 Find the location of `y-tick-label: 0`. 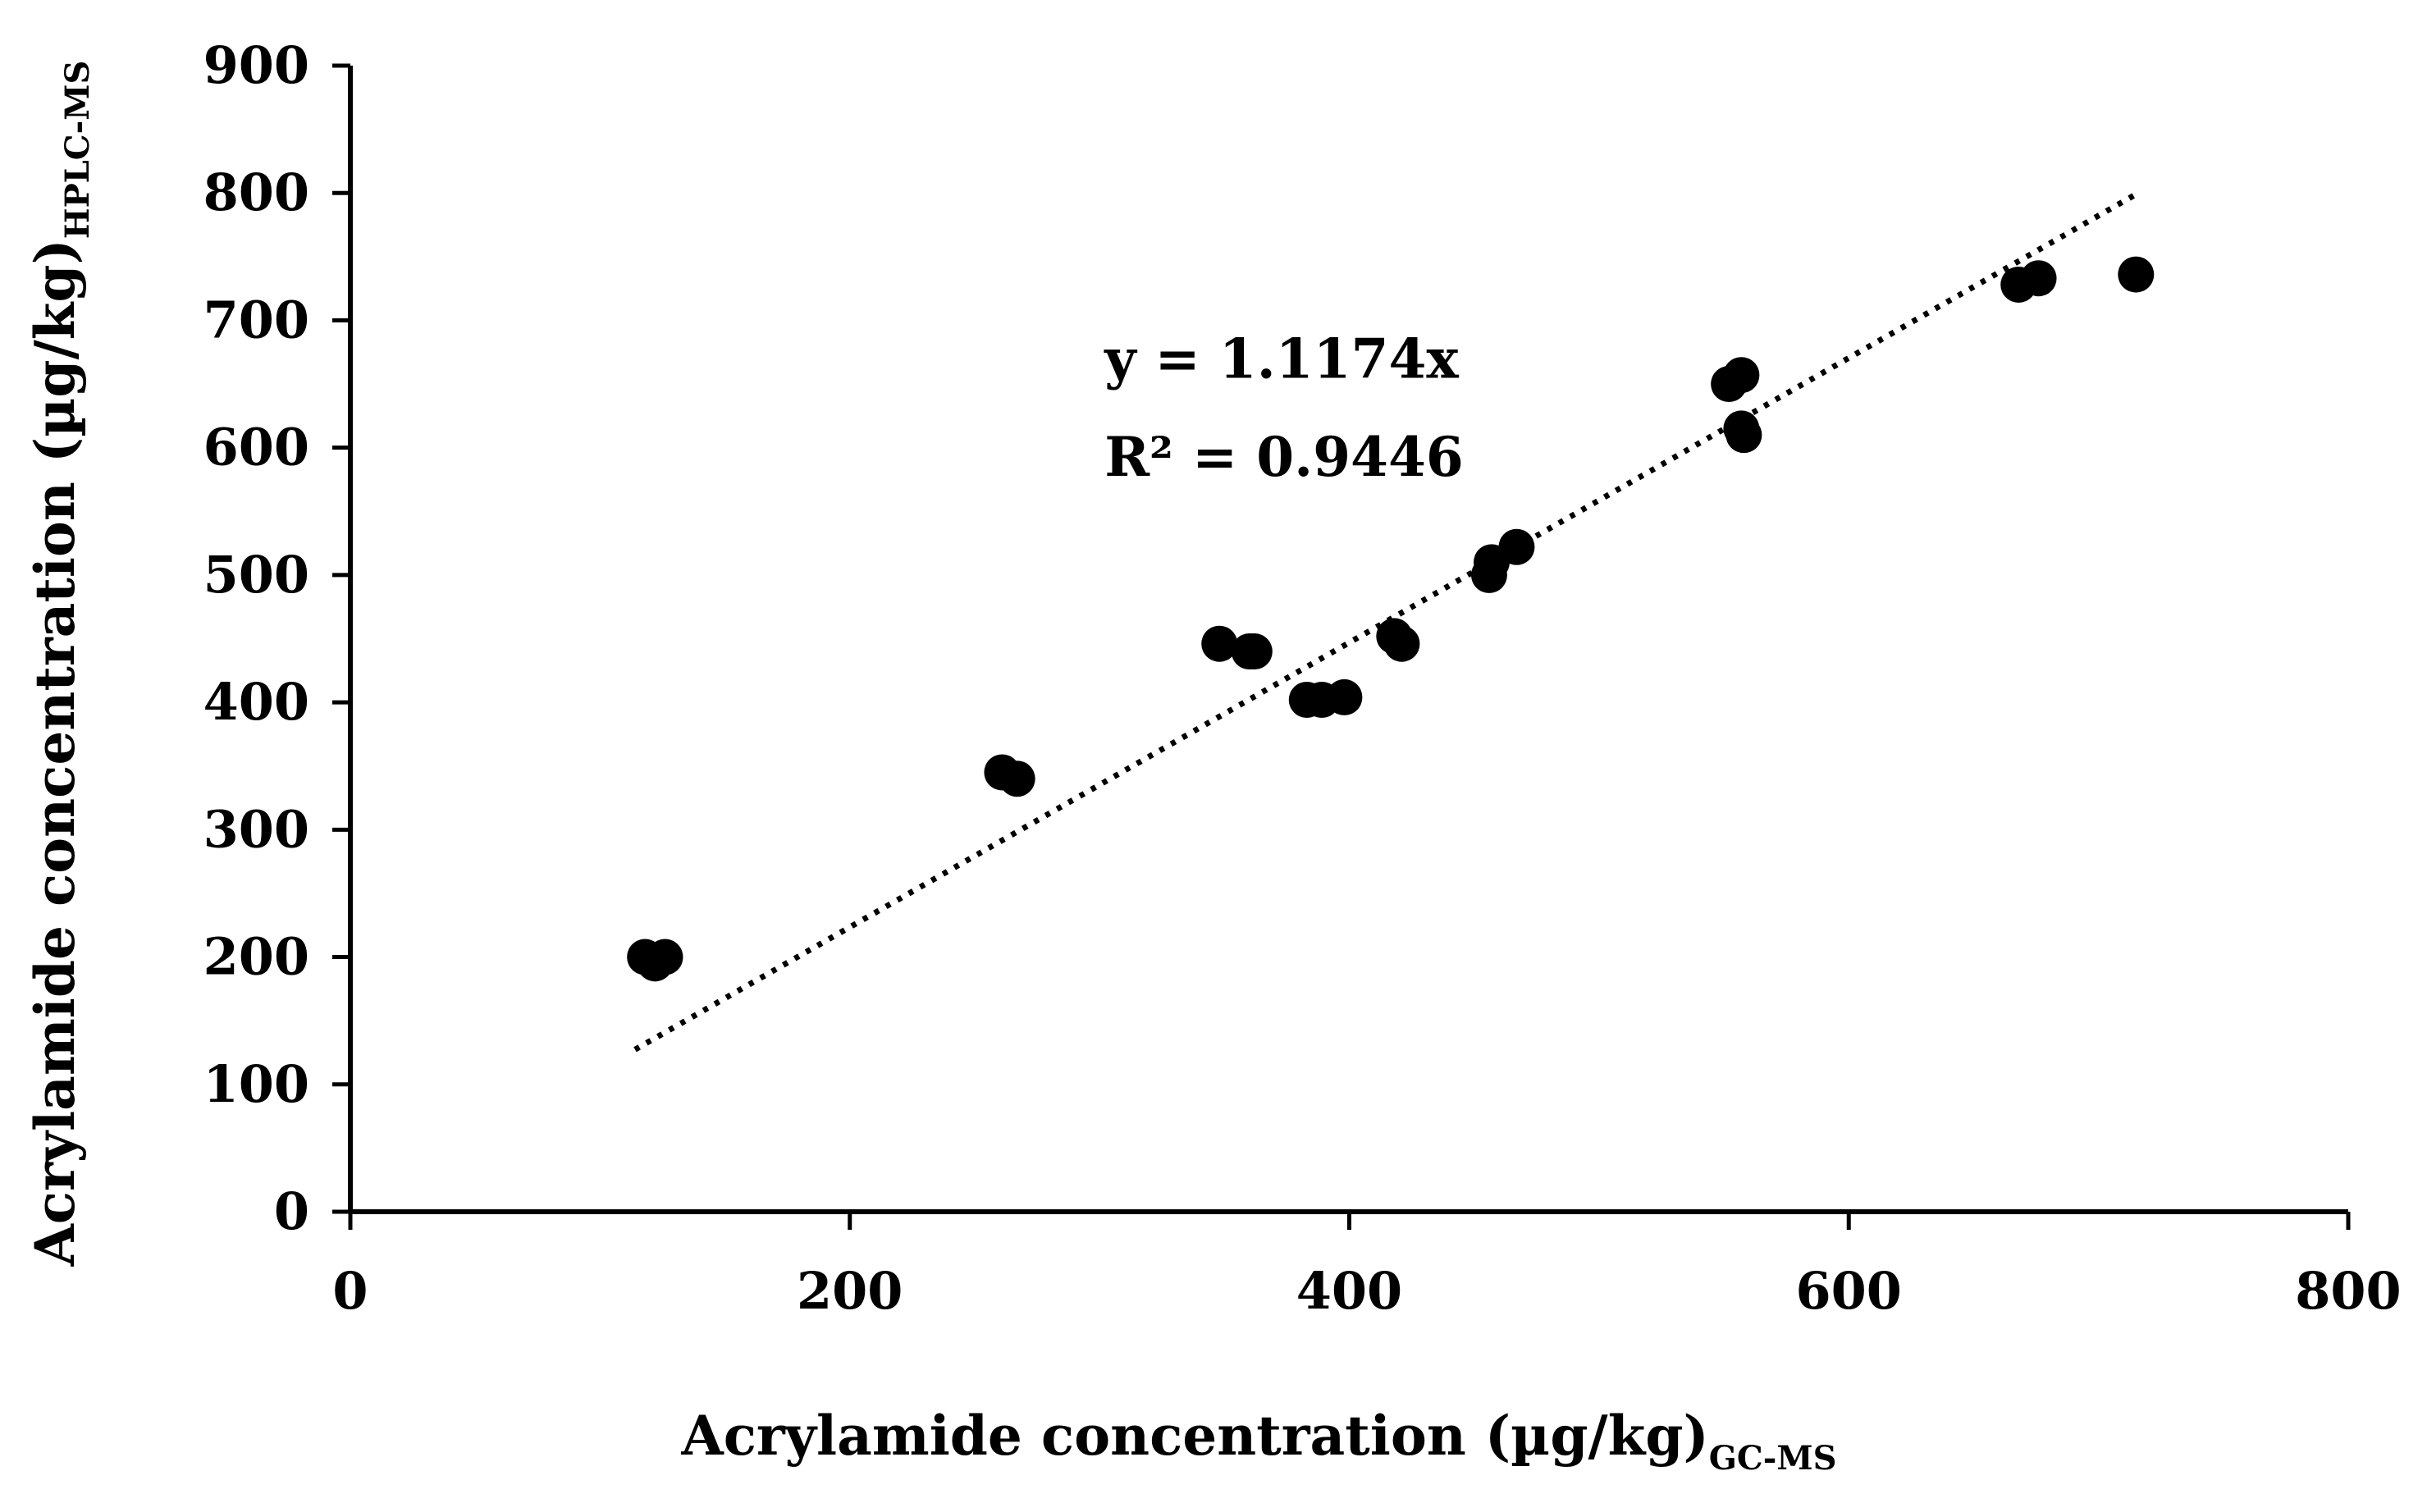

y-tick-label: 0 is located at coordinates (291, 1211).